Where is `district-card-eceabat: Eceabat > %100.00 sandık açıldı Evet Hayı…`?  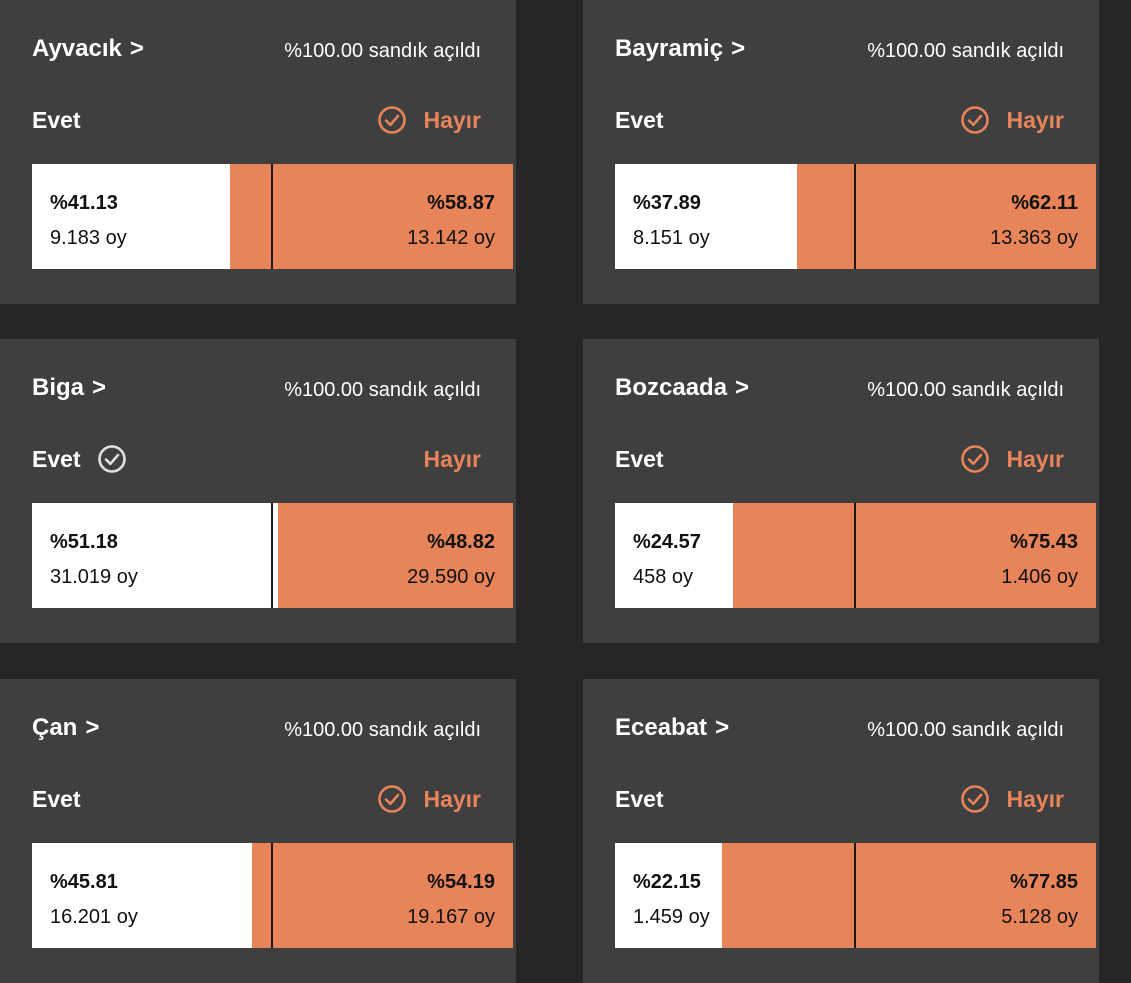 district-card-eceabat: Eceabat > %100.00 sandık açıldı Evet Hayı… is located at coordinates (841, 831).